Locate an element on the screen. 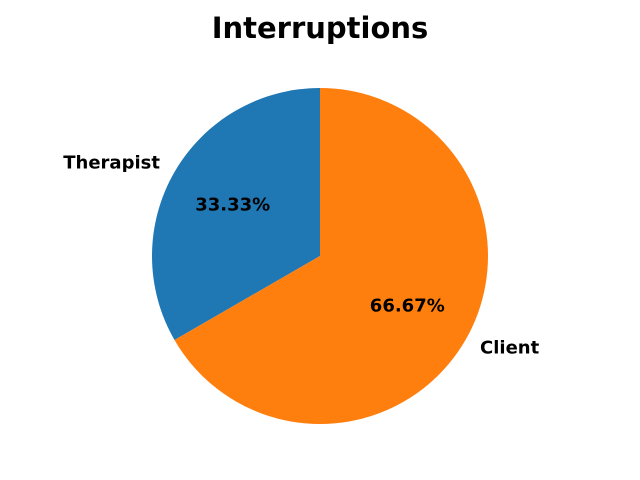 This screenshot has height=480, width=640. slice-label-therapist: Therapist is located at coordinates (111, 163).